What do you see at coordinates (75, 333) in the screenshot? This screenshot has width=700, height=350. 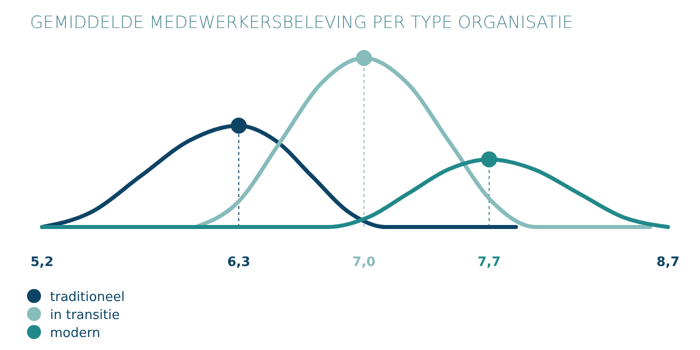 I see `legend-label: modern` at bounding box center [75, 333].